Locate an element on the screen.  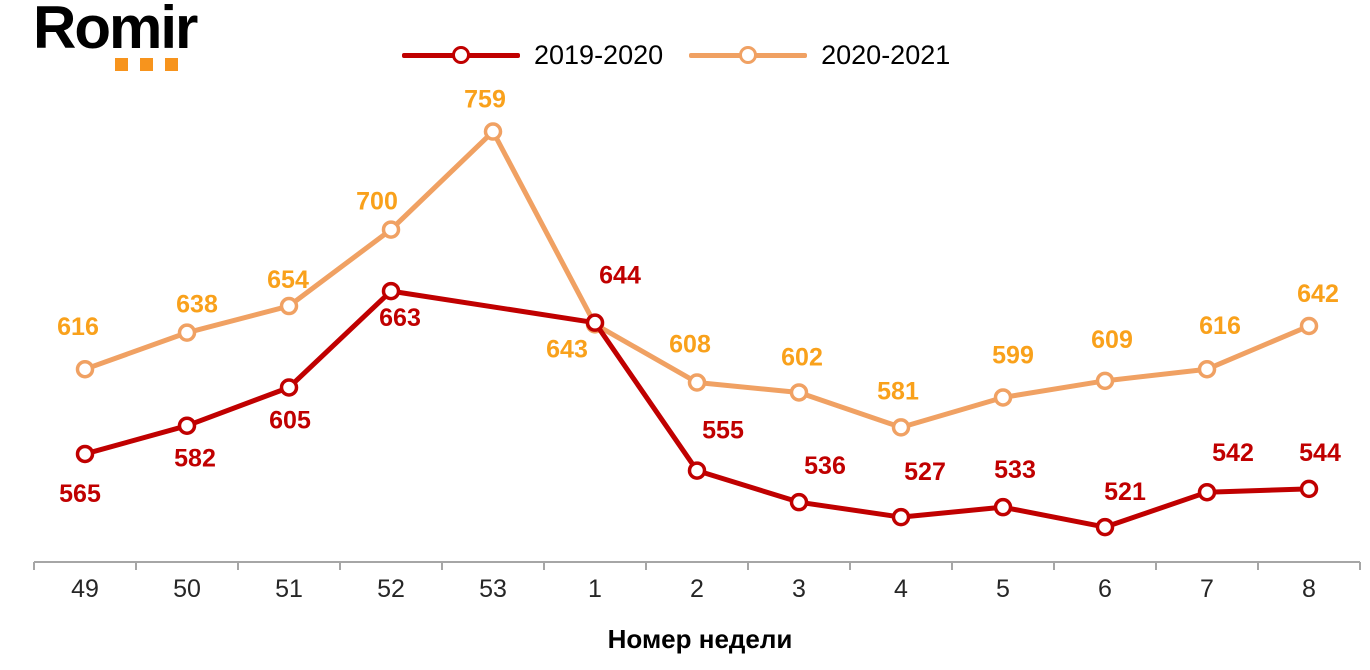
data-label-2020-2021: 654 is located at coordinates (288, 280).